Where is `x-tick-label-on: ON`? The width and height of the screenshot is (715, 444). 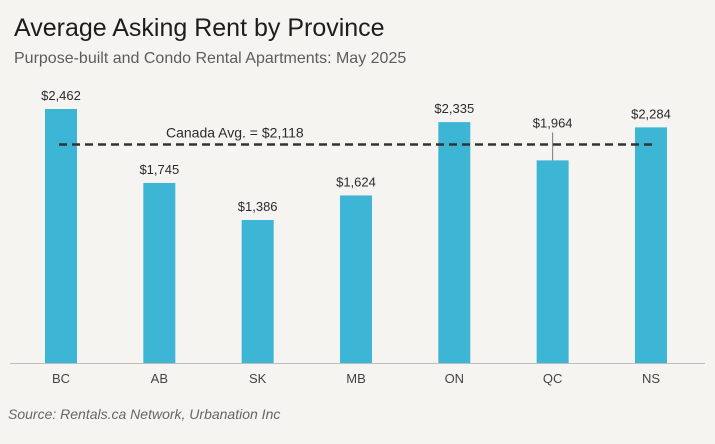 x-tick-label-on: ON is located at coordinates (455, 378).